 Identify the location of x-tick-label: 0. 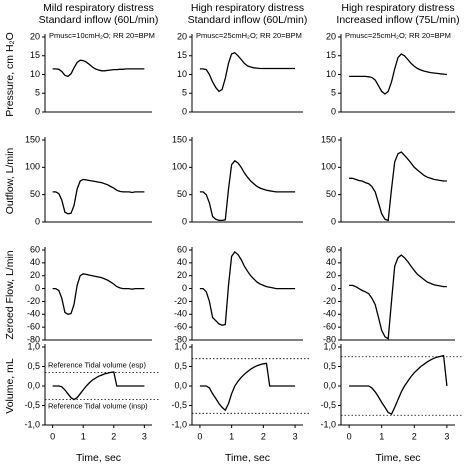
(52, 436).